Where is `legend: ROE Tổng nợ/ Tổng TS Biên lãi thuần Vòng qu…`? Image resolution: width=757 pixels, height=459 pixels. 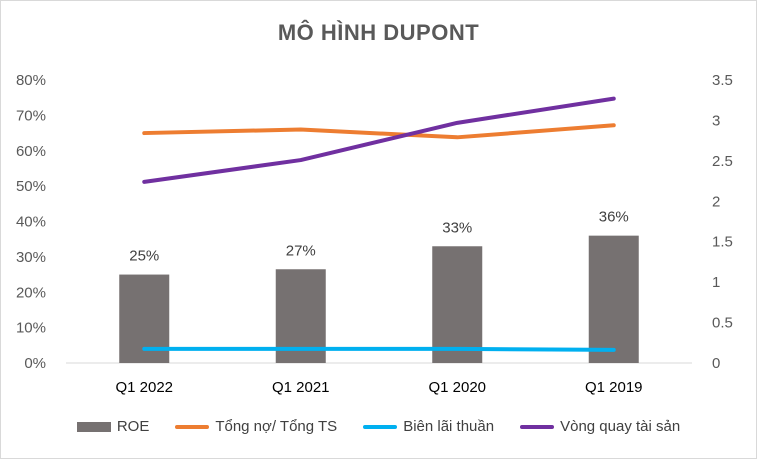
legend: ROE Tổng nợ/ Tổng TS Biên lãi thuần Vòng qu… is located at coordinates (378, 426).